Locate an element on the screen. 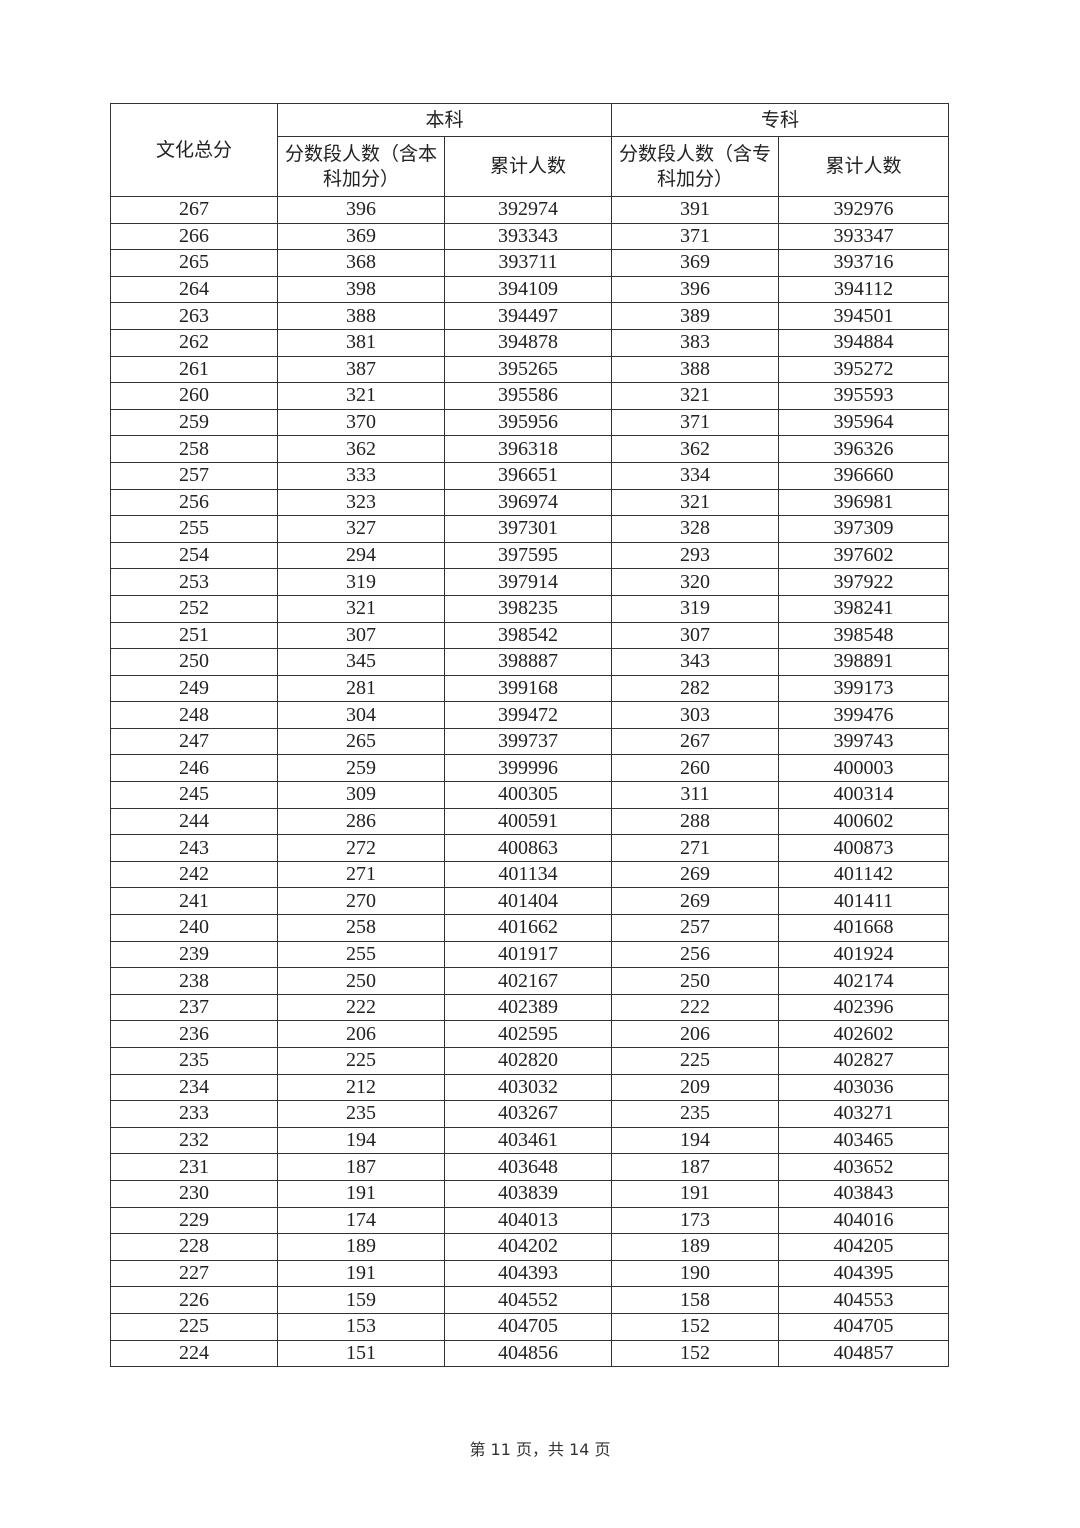 This screenshot has width=1080, height=1528. cell-undergrad-count: 333 is located at coordinates (361, 475).